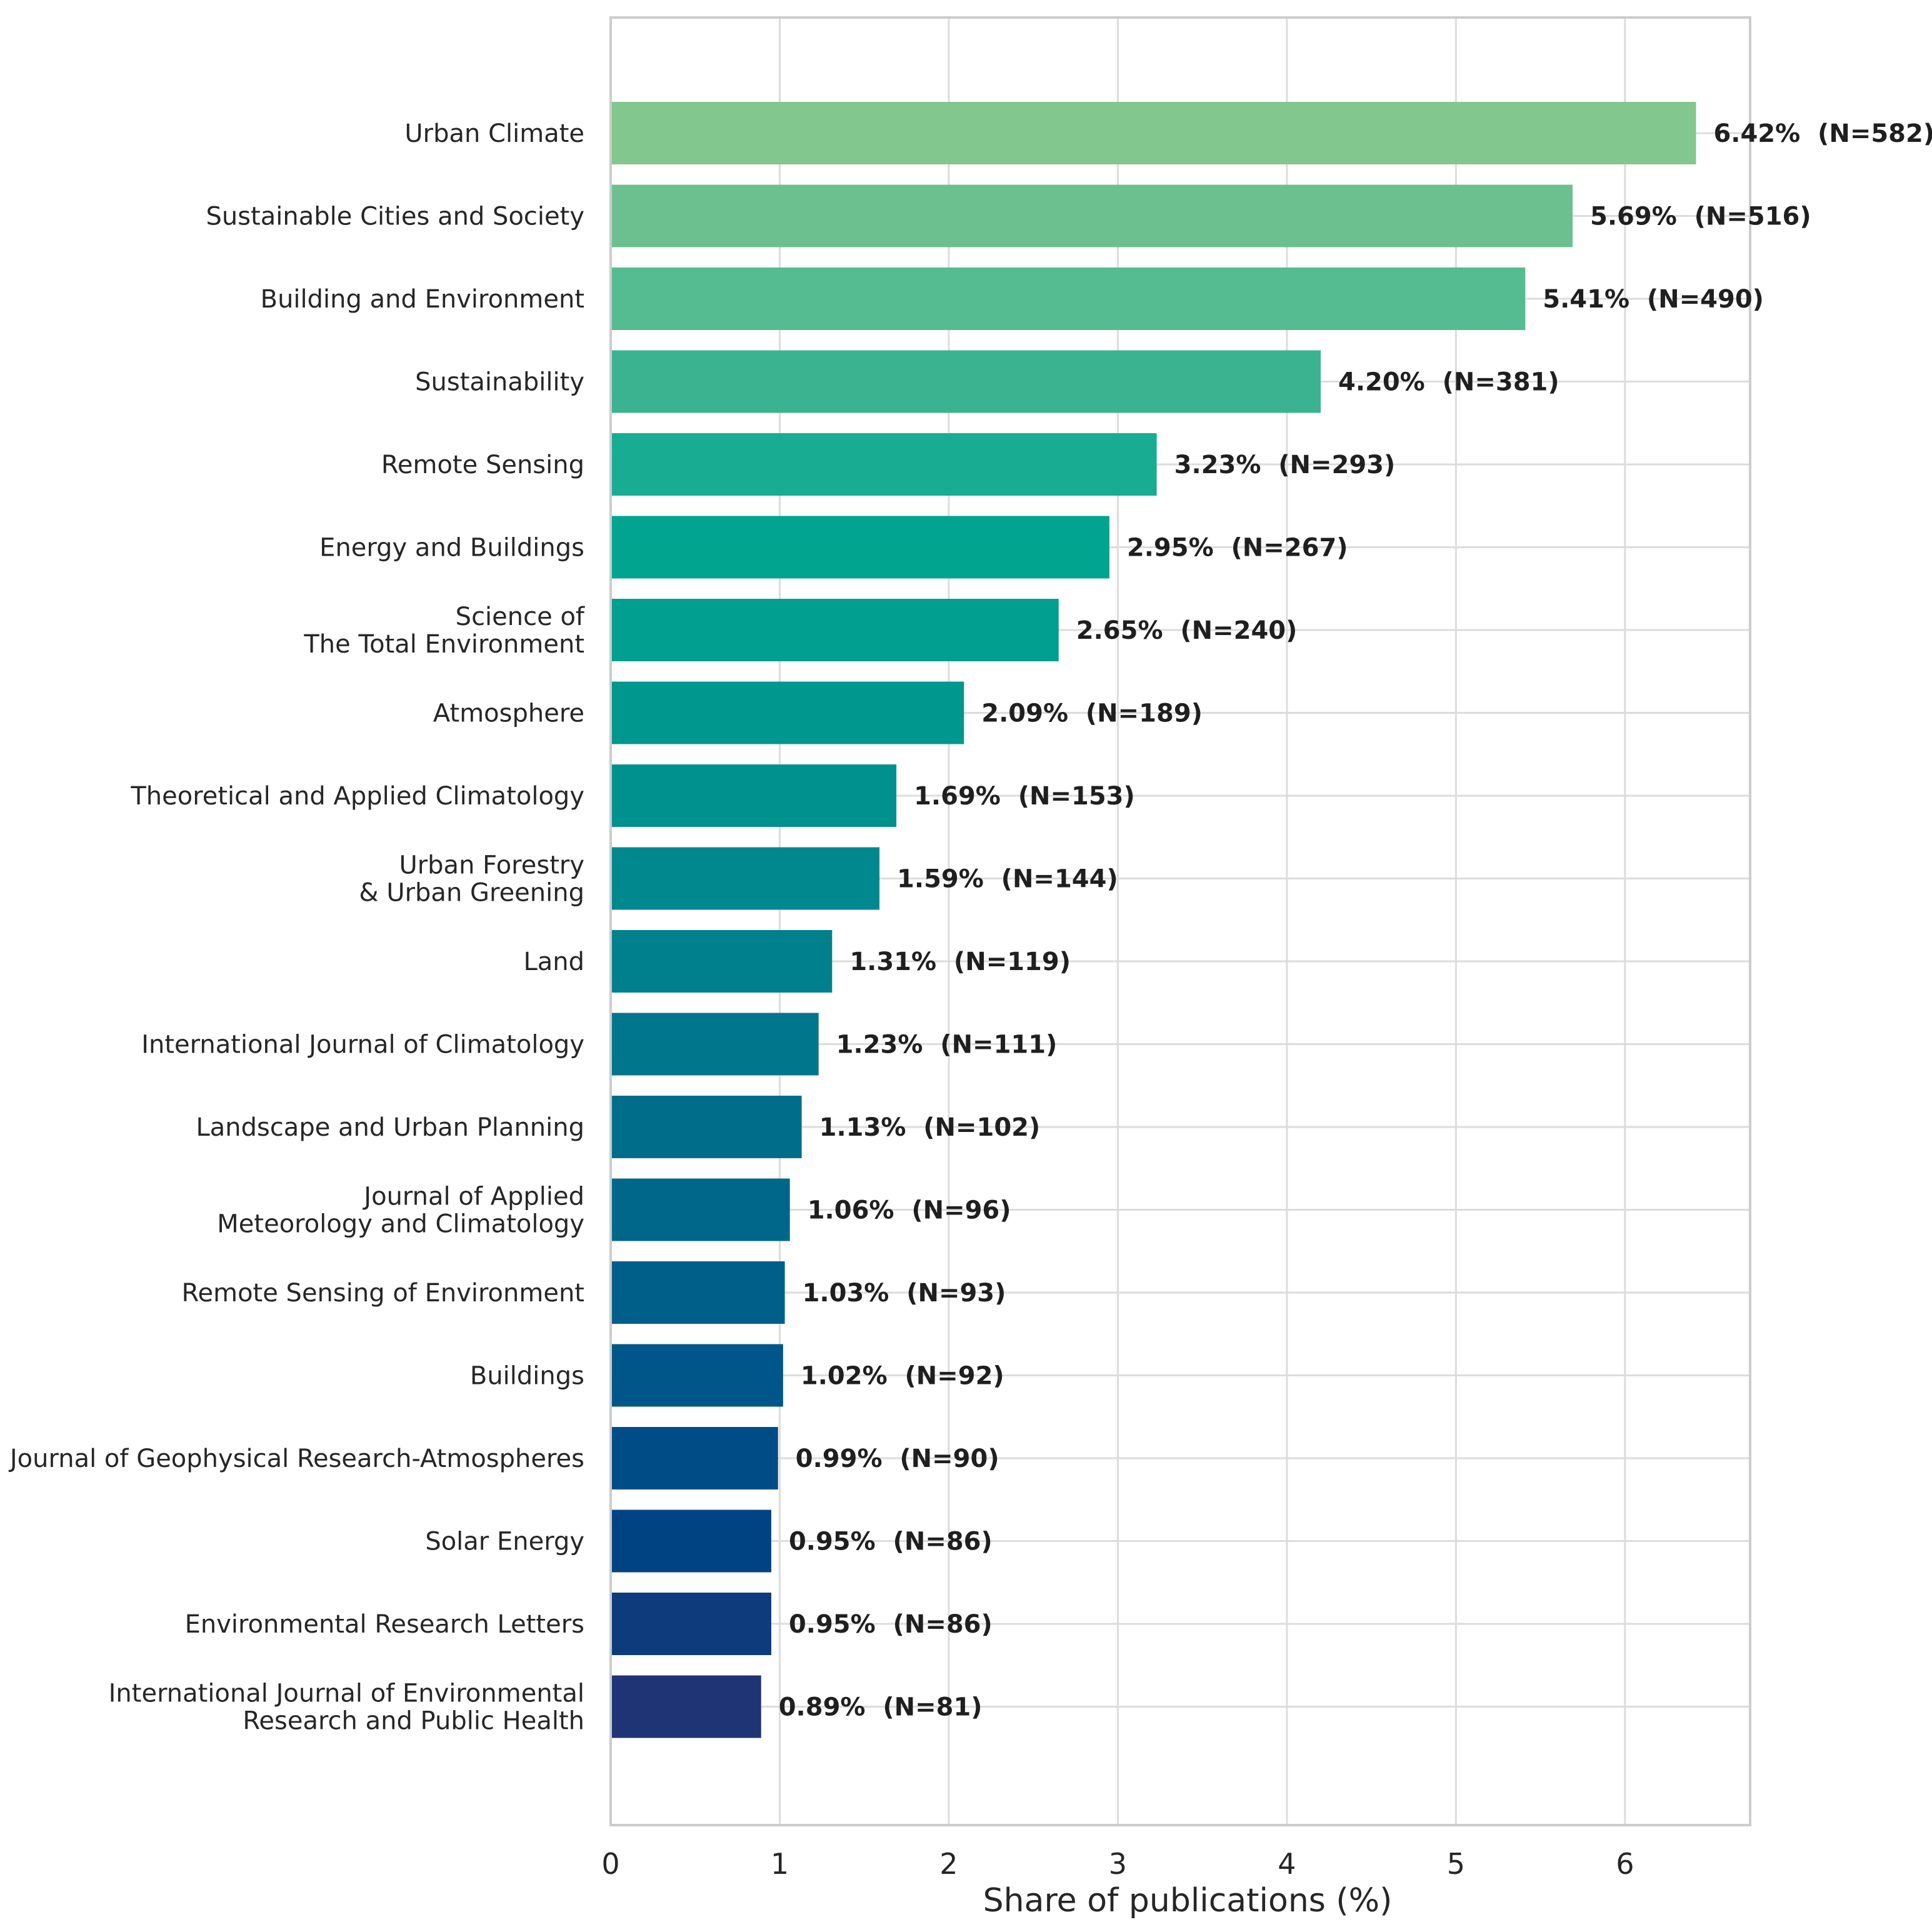 The image size is (1932, 1932). What do you see at coordinates (444, 631) in the screenshot?
I see `category-label: Science of The Total Environment` at bounding box center [444, 631].